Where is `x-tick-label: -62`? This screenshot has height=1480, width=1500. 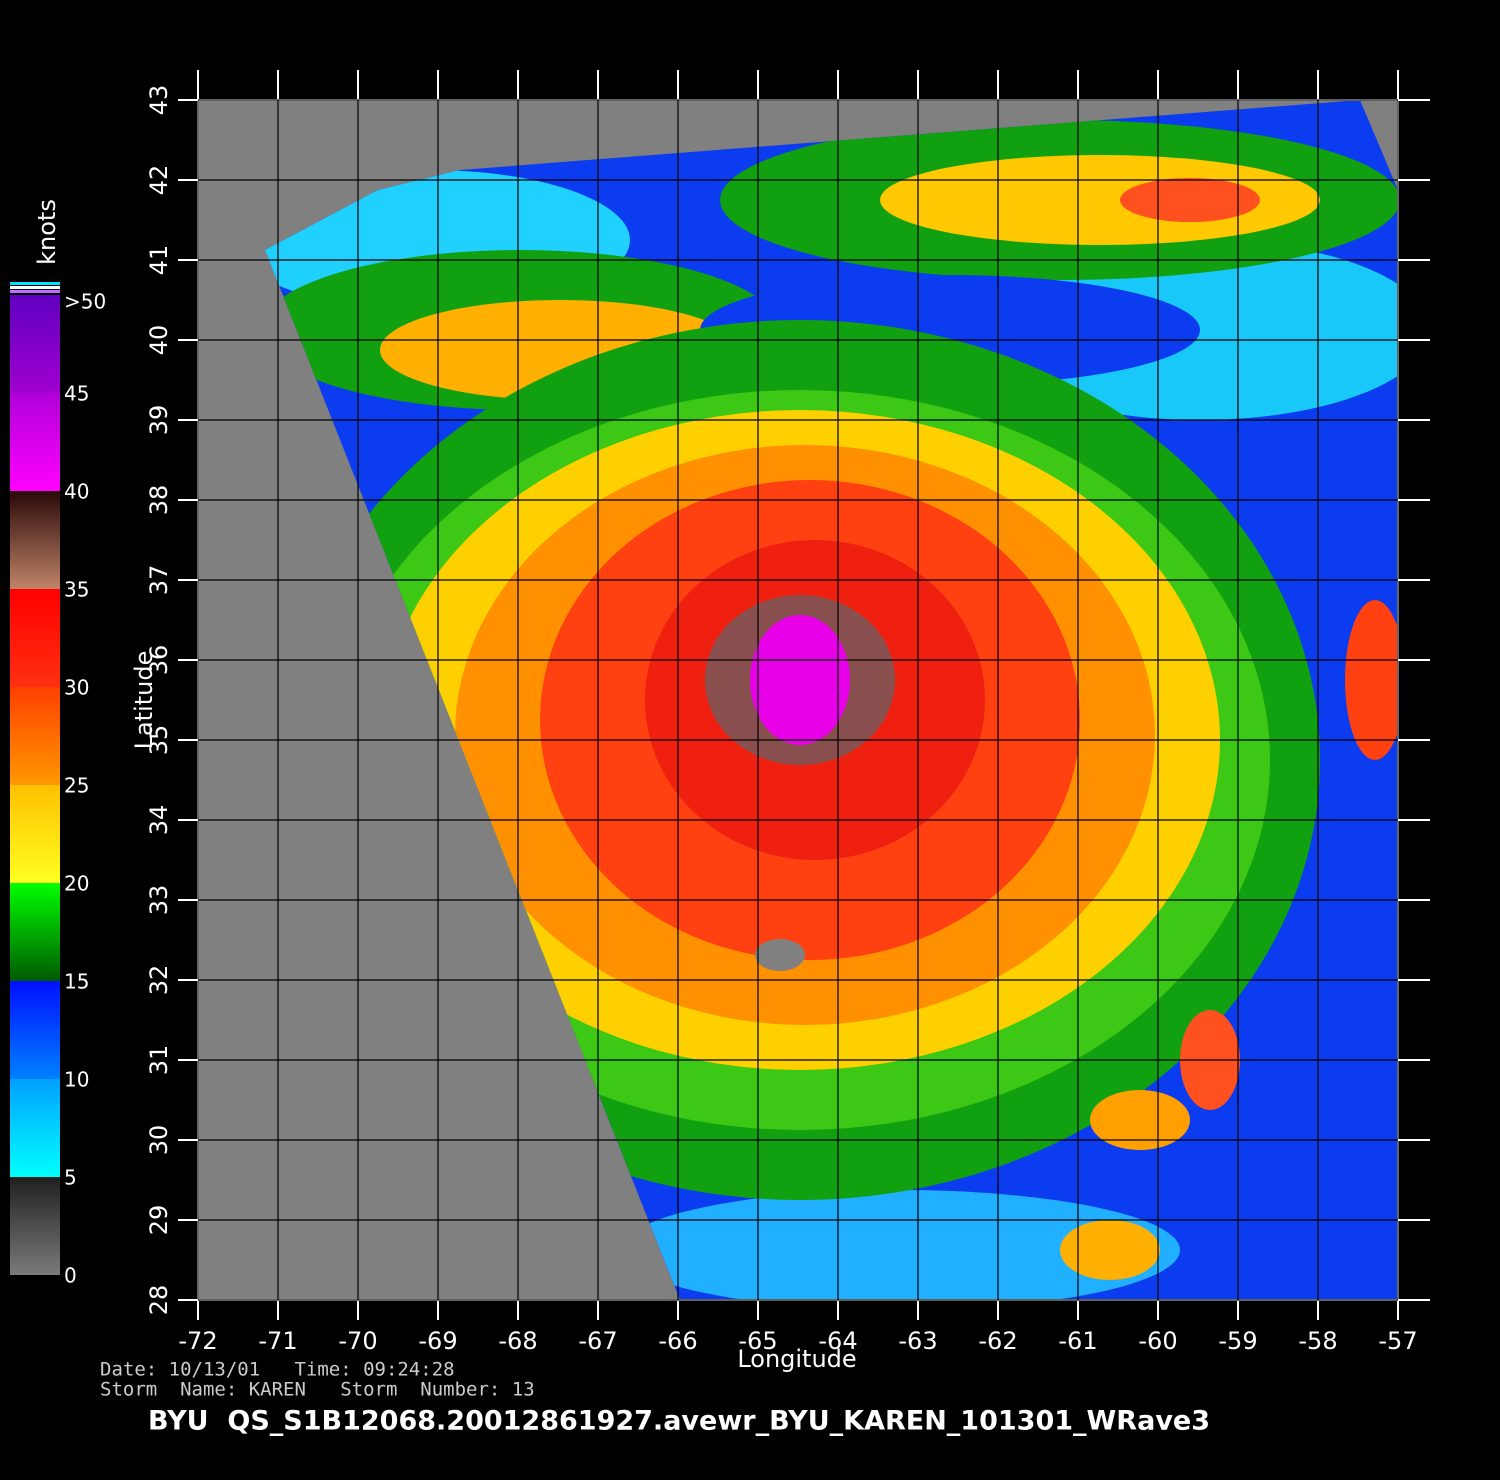
x-tick-label: -62 is located at coordinates (997, 1341).